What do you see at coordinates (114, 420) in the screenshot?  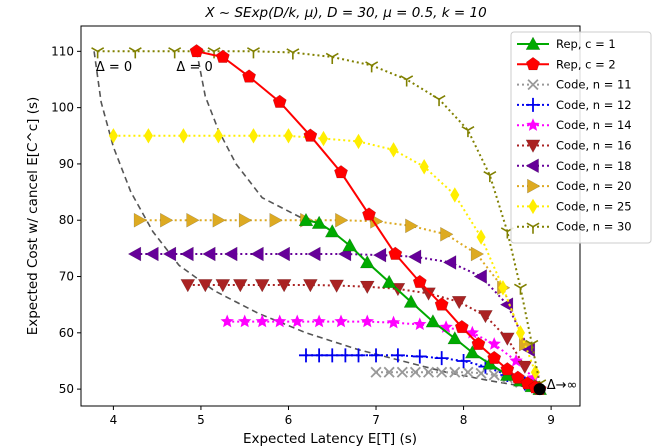 I see `x-tick-label: 4` at bounding box center [114, 420].